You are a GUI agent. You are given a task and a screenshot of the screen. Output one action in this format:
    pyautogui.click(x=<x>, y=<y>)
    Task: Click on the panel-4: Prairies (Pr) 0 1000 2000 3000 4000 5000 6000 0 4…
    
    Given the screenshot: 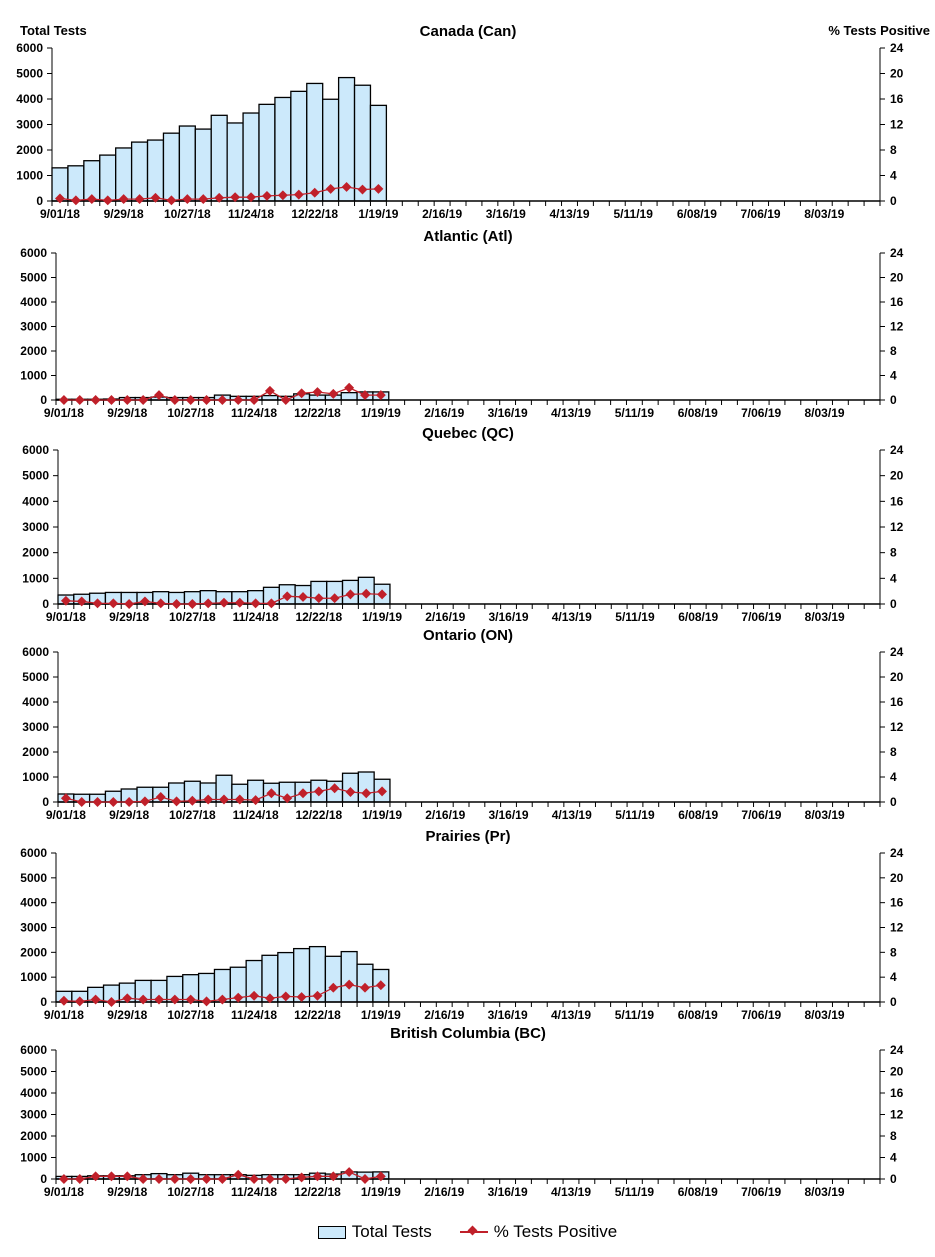 What is the action you would take?
    pyautogui.click(x=461, y=925)
    